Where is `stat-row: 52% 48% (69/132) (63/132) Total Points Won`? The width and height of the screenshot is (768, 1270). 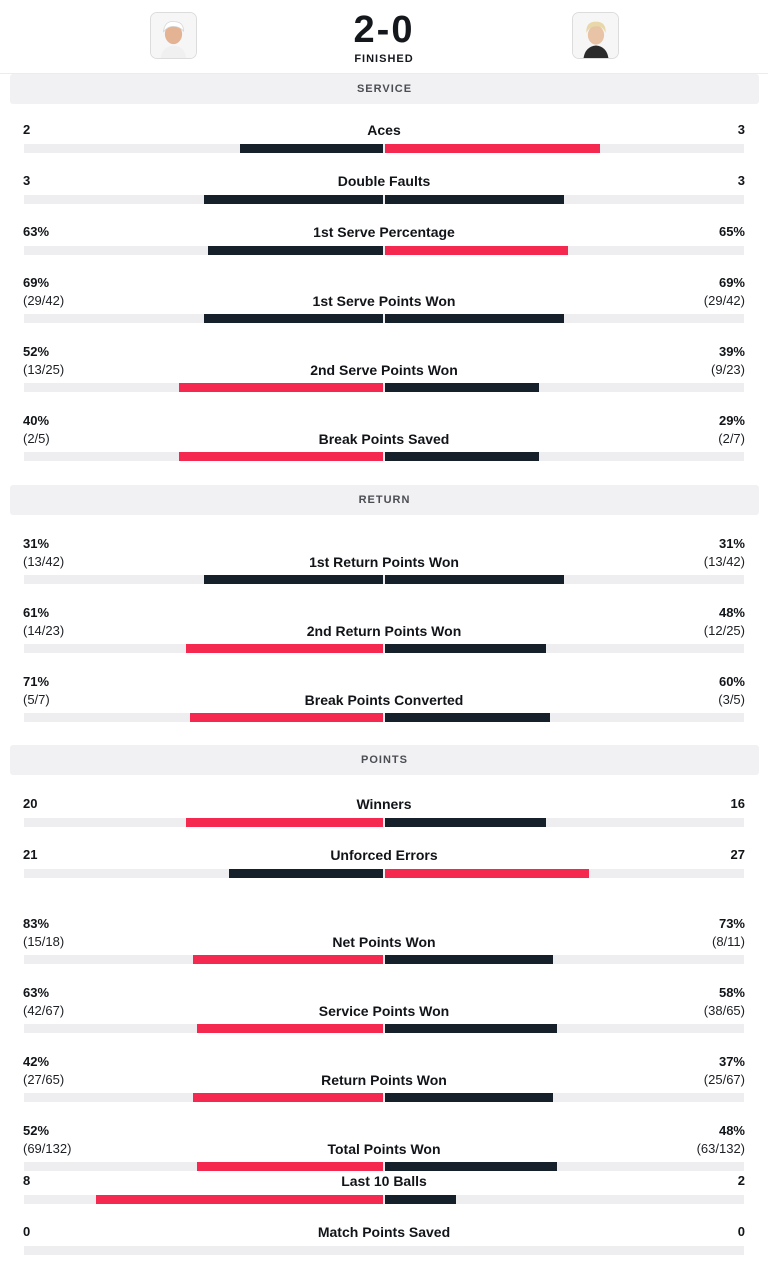
stat-row: 52% 48% (69/132) (63/132) Total Points Won is located at coordinates (384, 1147).